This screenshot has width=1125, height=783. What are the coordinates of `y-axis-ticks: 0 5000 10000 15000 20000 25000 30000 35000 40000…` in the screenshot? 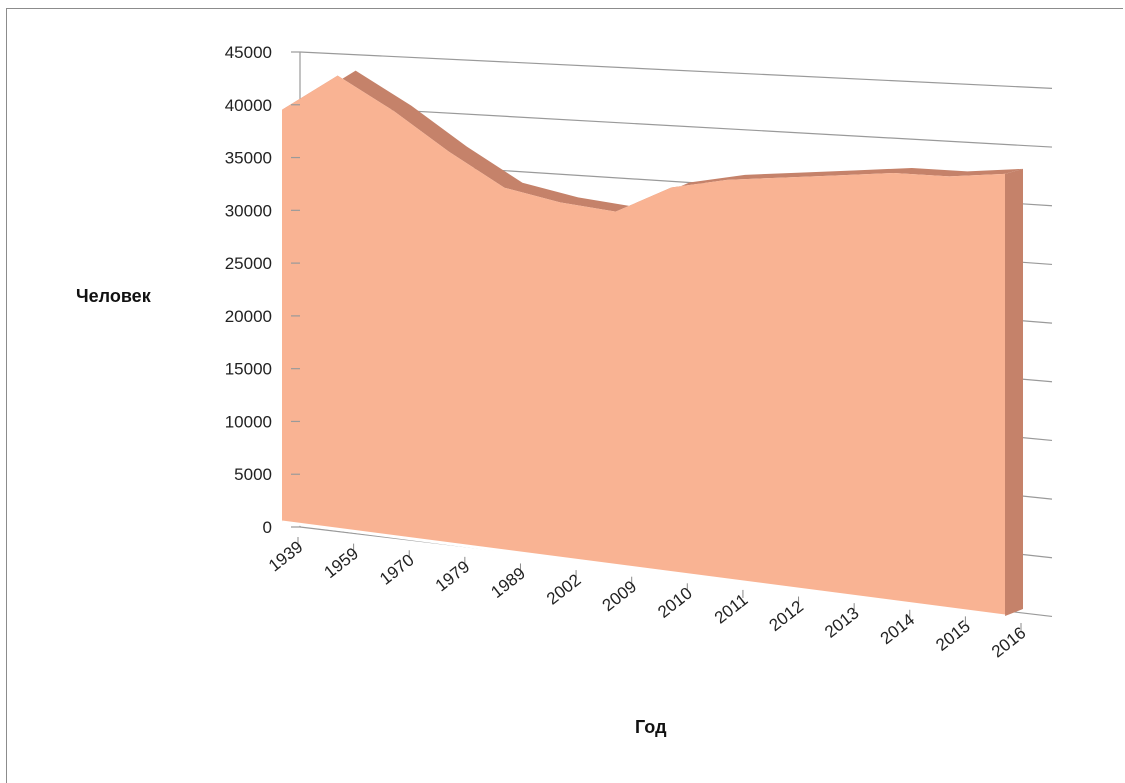 It's located at (262, 290).